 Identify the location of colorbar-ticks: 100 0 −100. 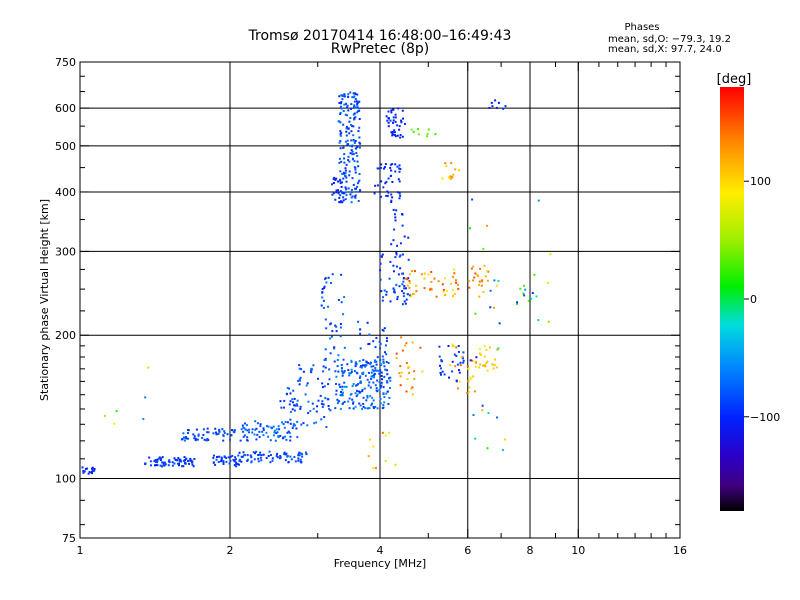
(762, 299).